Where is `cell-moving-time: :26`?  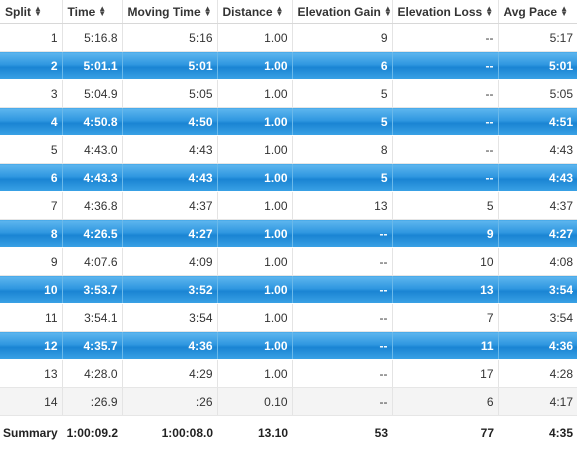 cell-moving-time: :26 is located at coordinates (170, 401).